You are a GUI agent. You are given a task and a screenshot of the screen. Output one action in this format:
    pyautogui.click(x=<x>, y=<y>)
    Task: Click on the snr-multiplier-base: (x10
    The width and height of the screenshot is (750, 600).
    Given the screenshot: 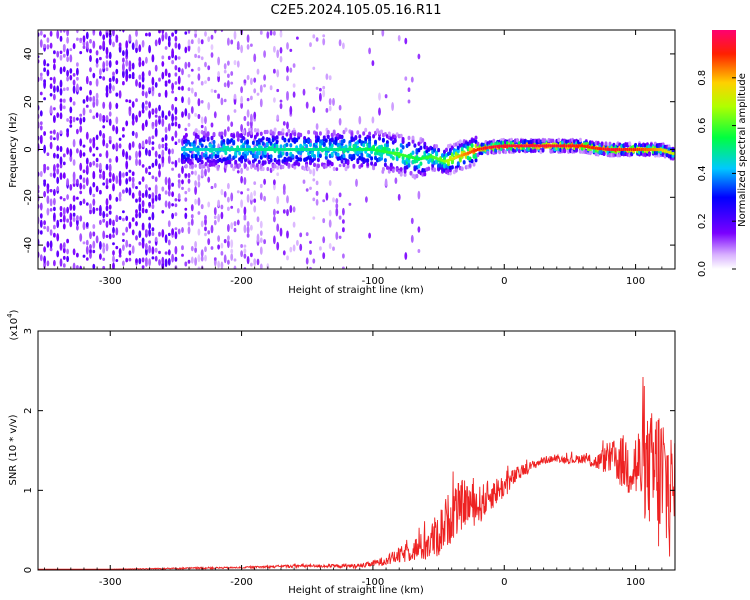 What is the action you would take?
    pyautogui.click(x=14, y=329)
    